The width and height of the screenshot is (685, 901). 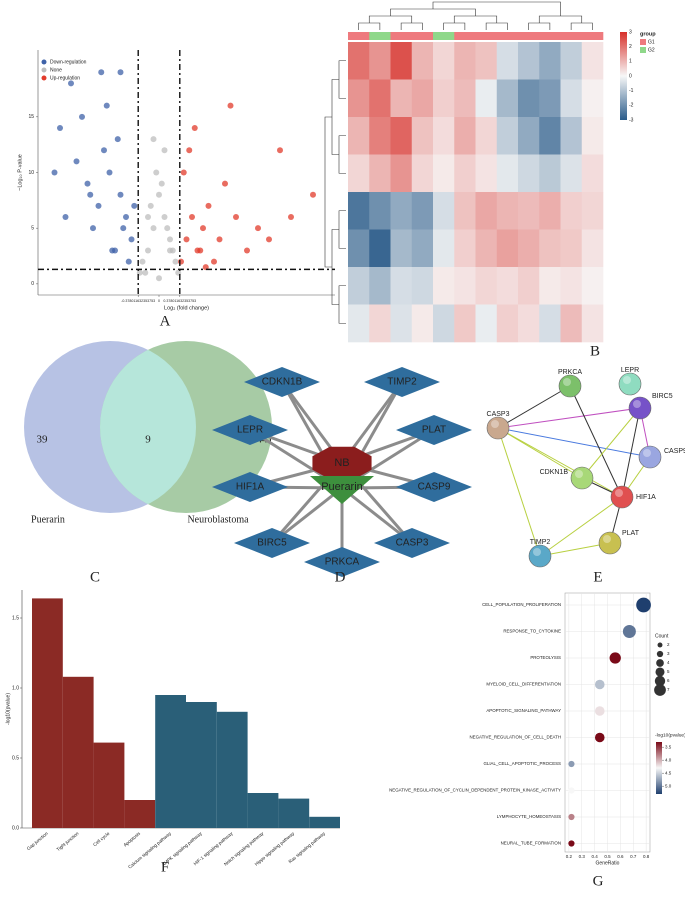 What do you see at coordinates (138, 301) in the screenshot?
I see `x-tick-label: -0.378011632353753` at bounding box center [138, 301].